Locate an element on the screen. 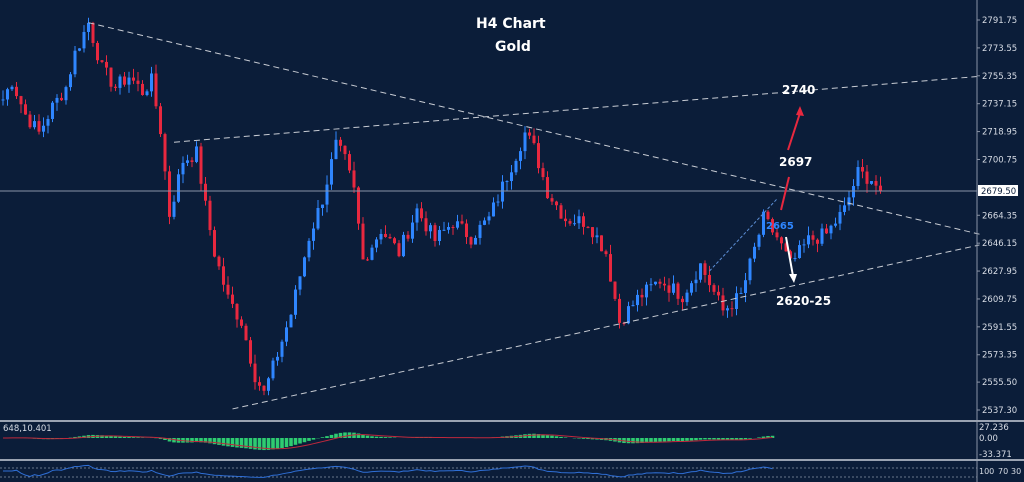  price-tick-label: 2591.55 is located at coordinates (999, 328).